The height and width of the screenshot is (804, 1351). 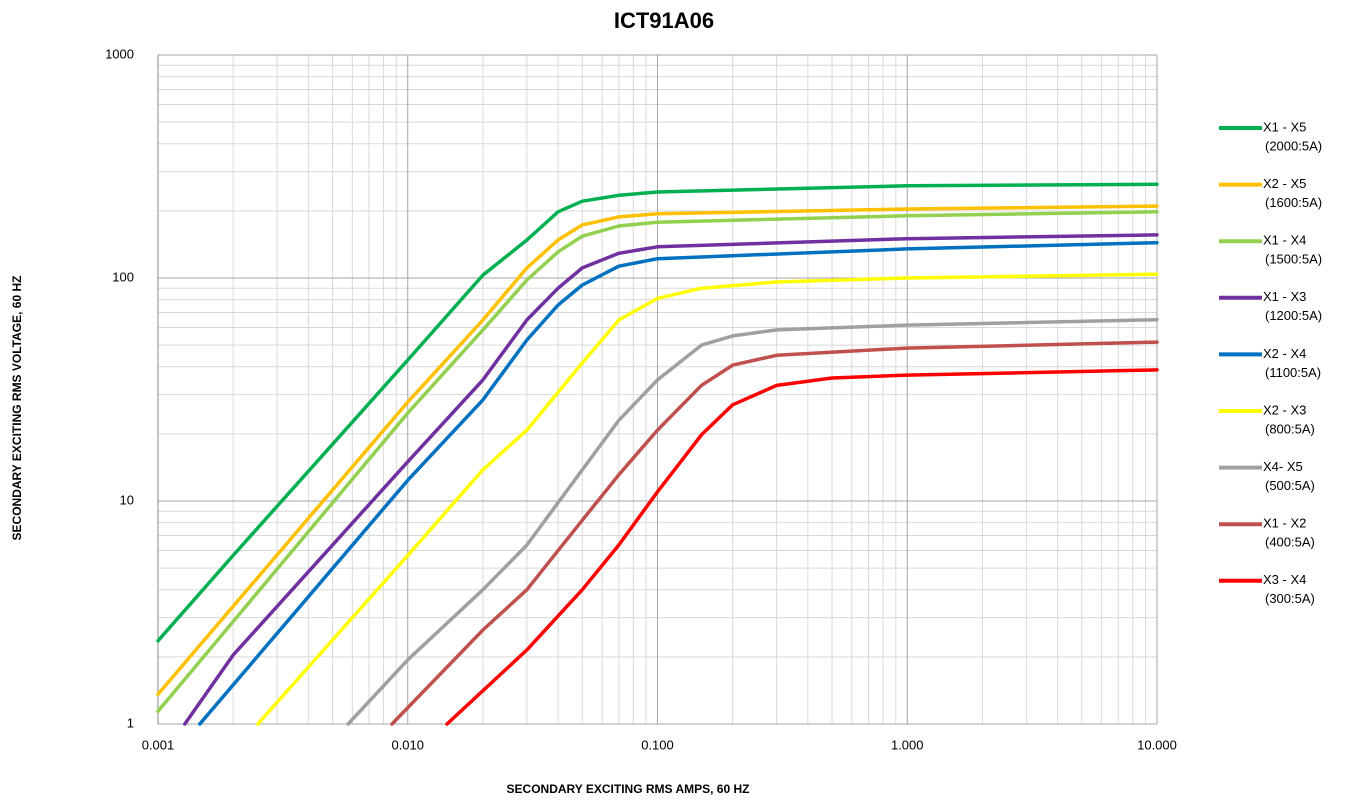 I want to click on legend-sublabel: (1600:5A), so click(x=1293, y=202).